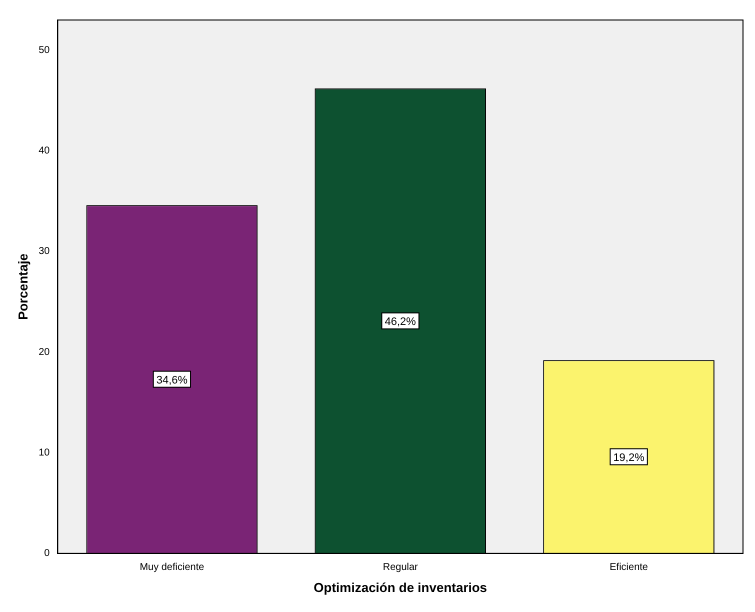  Describe the element at coordinates (44, 453) in the screenshot. I see `y-tick-label: 10` at that location.